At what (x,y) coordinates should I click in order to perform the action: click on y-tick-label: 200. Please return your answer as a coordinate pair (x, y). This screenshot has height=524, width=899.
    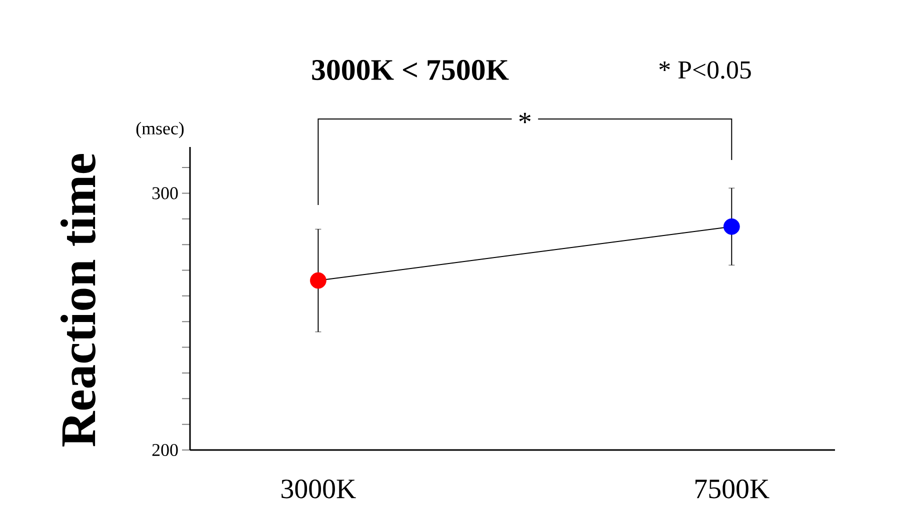
    Looking at the image, I should click on (165, 450).